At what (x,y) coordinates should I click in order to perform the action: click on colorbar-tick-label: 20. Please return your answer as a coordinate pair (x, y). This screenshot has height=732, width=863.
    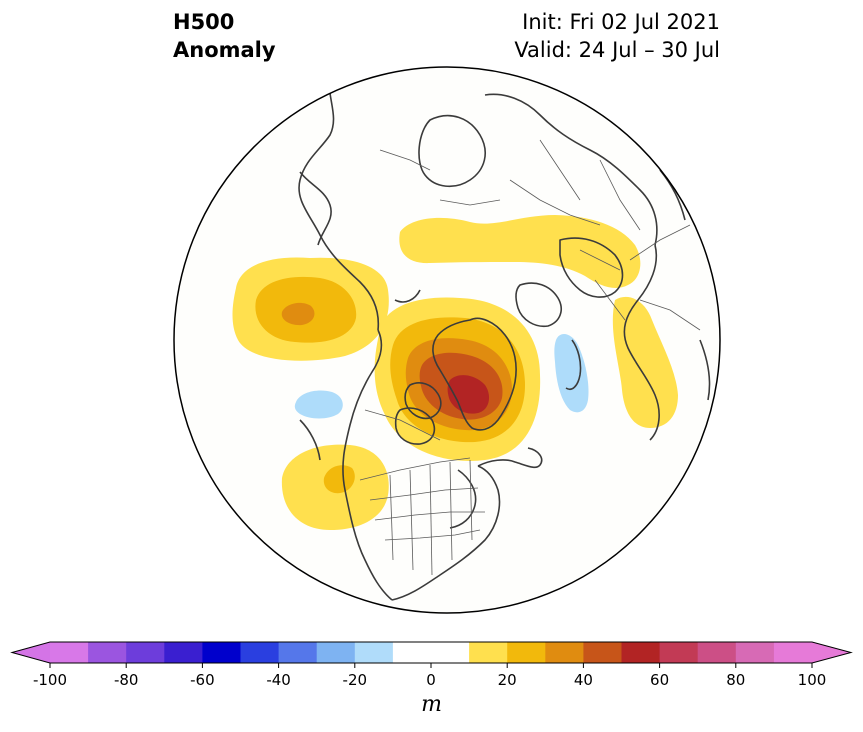
    Looking at the image, I should click on (507, 680).